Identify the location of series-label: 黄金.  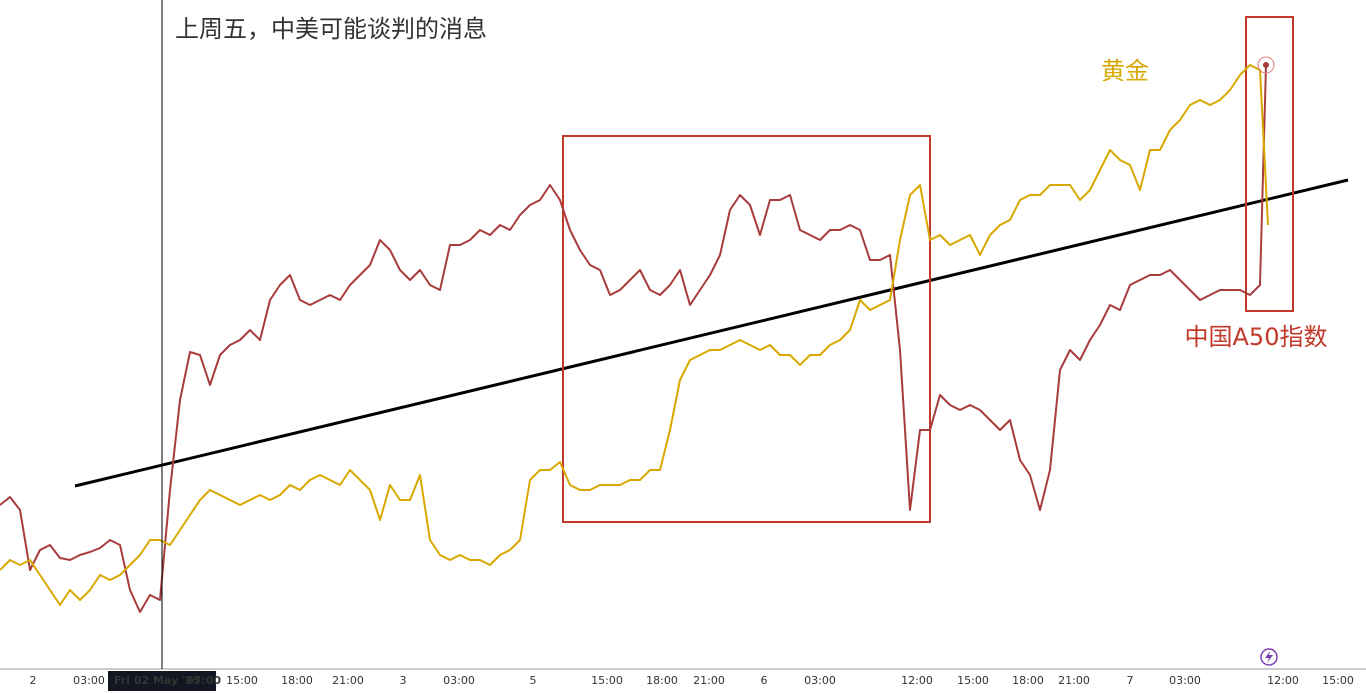
(1125, 71).